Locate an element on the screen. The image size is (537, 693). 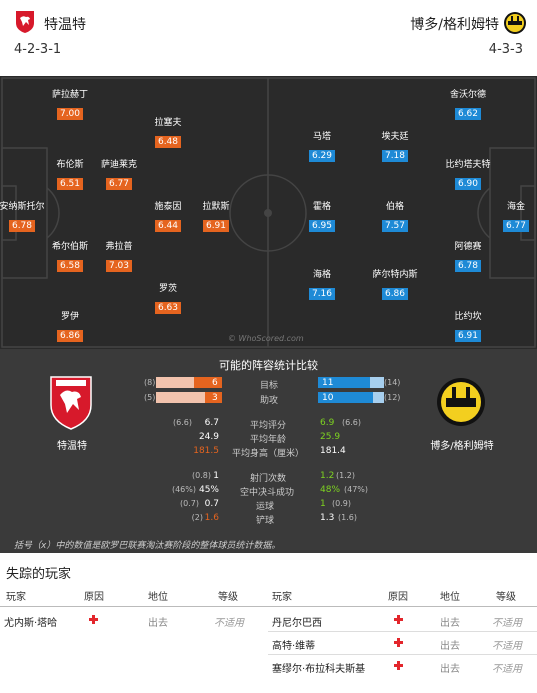
away-player: 海格 7.16 is located at coordinates (322, 285).